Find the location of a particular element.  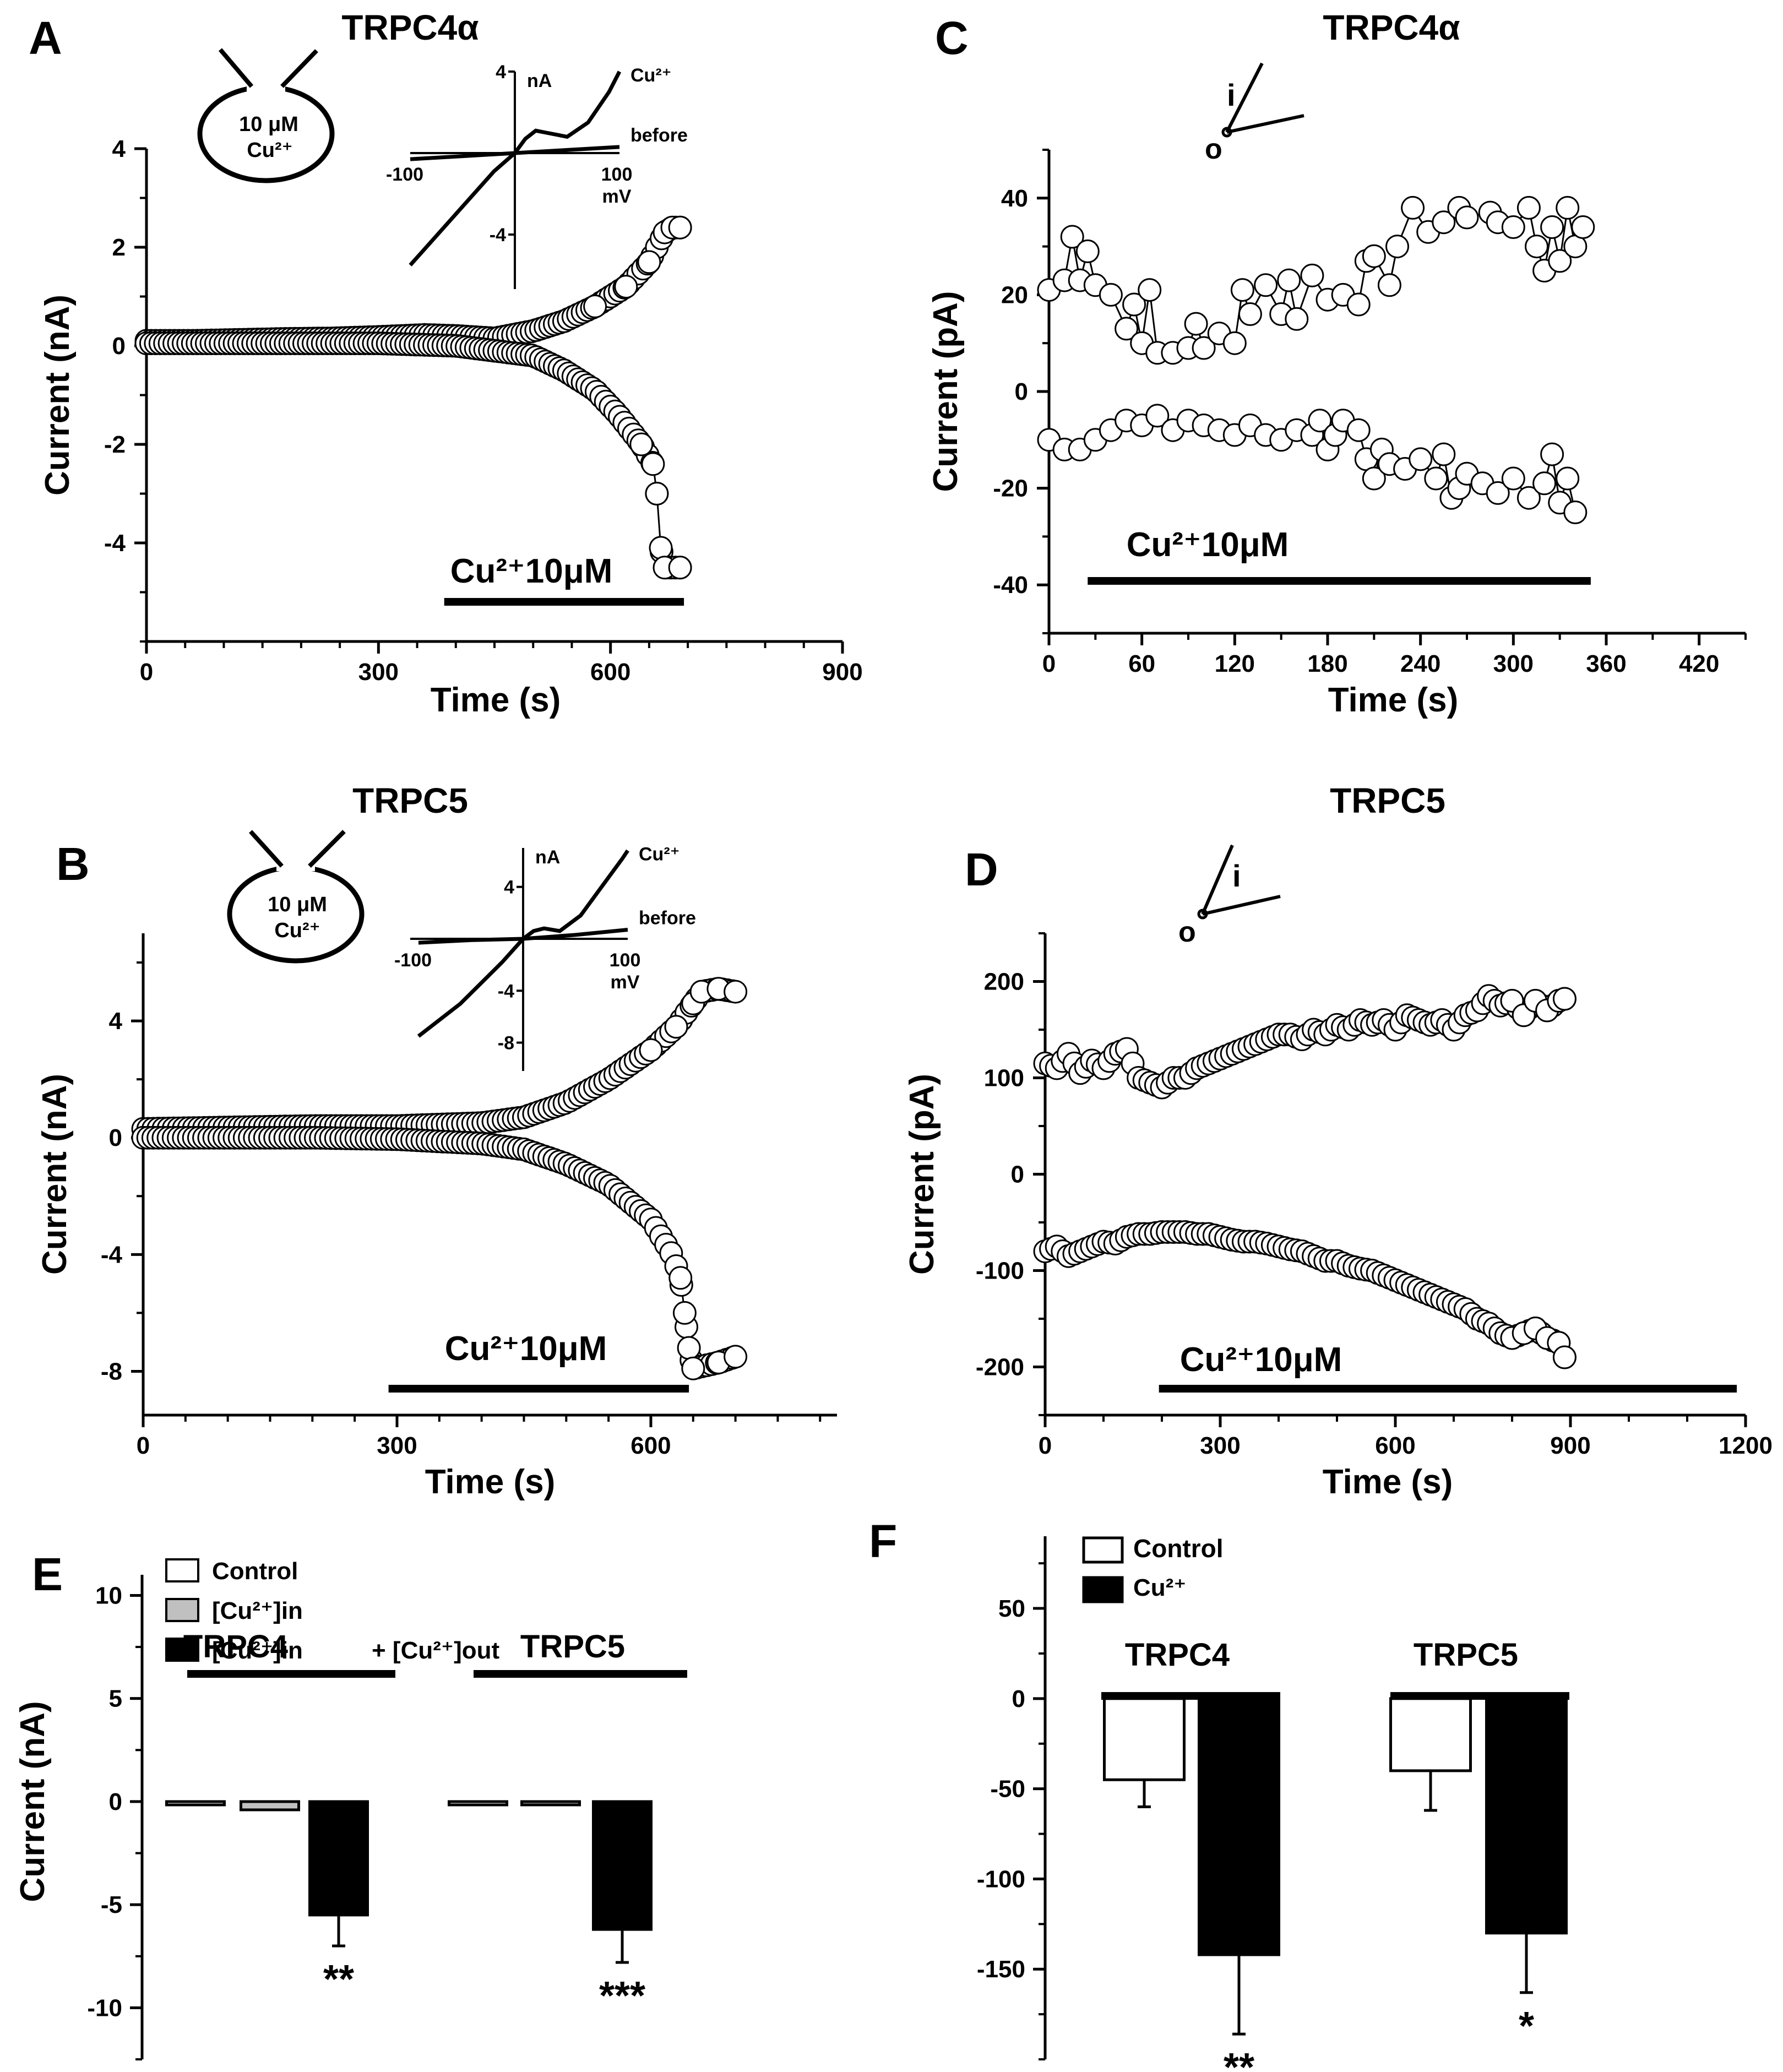

significance-marker: *** is located at coordinates (622, 1996).